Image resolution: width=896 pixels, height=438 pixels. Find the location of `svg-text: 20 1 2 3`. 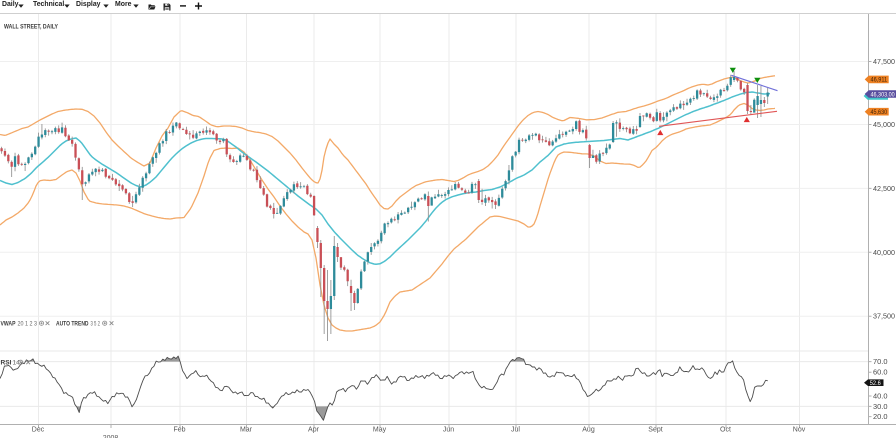

svg-text: 20 1 2 3 is located at coordinates (28, 324).